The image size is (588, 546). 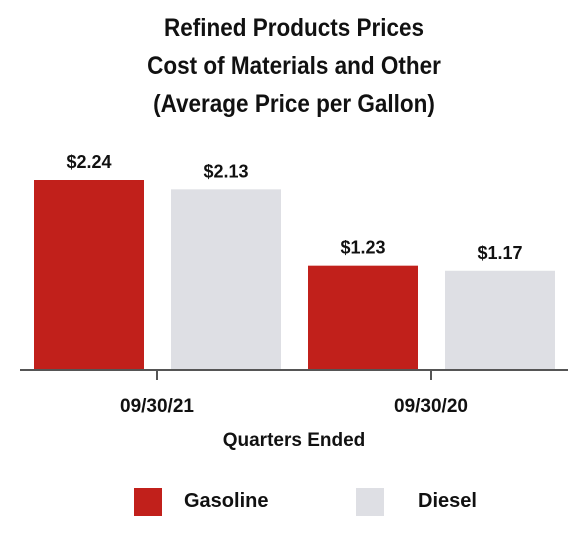 What do you see at coordinates (225, 171) in the screenshot?
I see `data-label-diesel-09-30-21: $2.13` at bounding box center [225, 171].